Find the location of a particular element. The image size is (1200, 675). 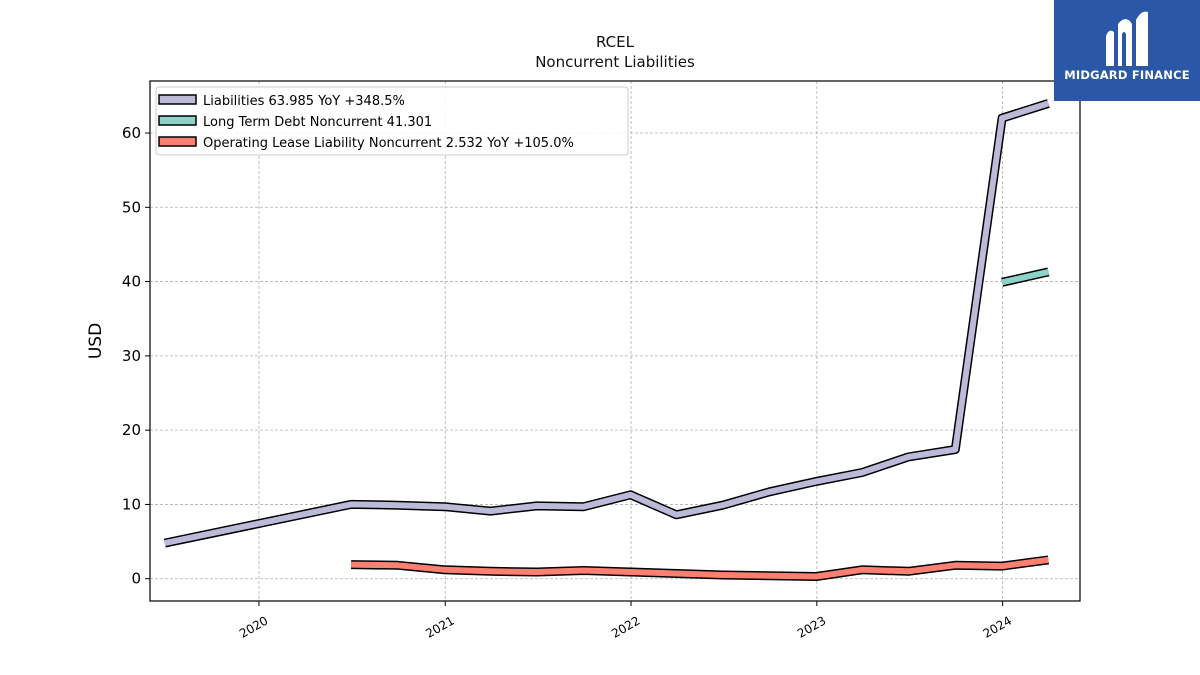

chart-title: RCEL is located at coordinates (615, 42).